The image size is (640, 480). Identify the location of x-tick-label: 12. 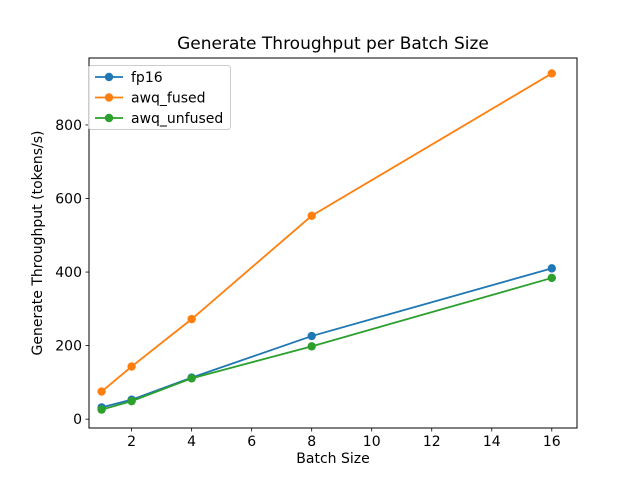
(432, 442).